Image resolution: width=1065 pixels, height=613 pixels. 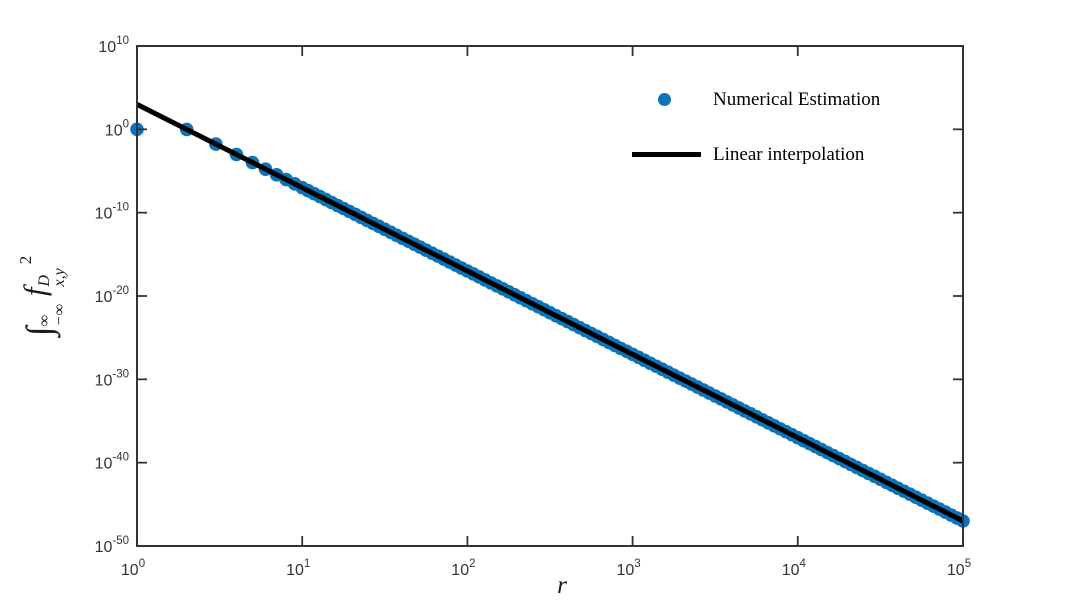 What do you see at coordinates (44, 320) in the screenshot?
I see `integral-upper-limit: ∞` at bounding box center [44, 320].